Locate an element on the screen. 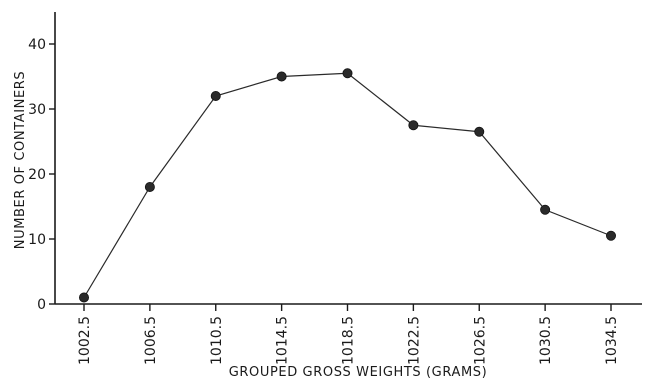 The width and height of the screenshot is (646, 380). y-tick-label: 0 is located at coordinates (41, 305).